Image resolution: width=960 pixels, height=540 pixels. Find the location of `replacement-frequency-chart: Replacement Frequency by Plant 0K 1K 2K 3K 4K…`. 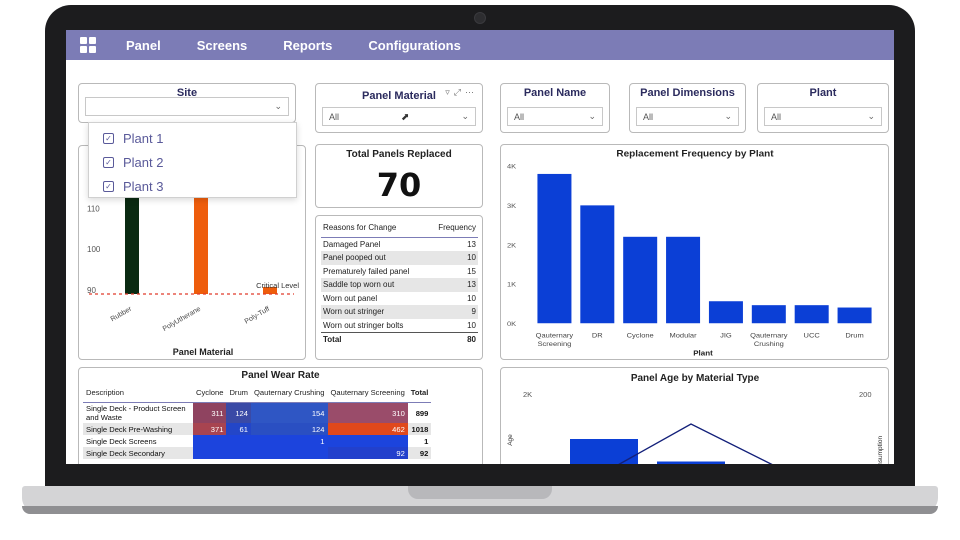

replacement-frequency-chart: Replacement Frequency by Plant 0K 1K 2K 3K 4K… is located at coordinates (689, 253).